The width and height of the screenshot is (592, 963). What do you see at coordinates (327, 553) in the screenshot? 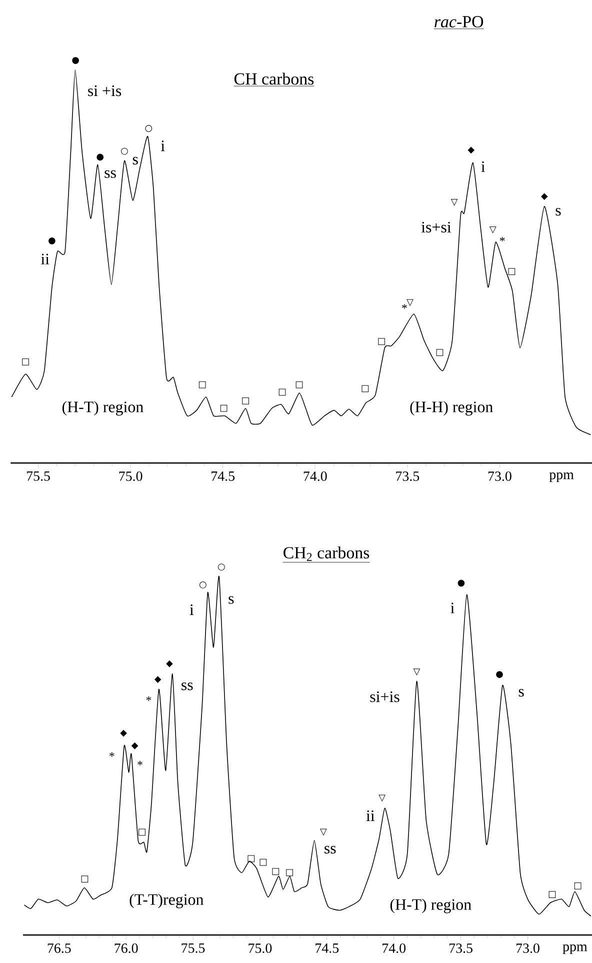
I see `chart-title: CH$_{2}$ carbons` at bounding box center [327, 553].